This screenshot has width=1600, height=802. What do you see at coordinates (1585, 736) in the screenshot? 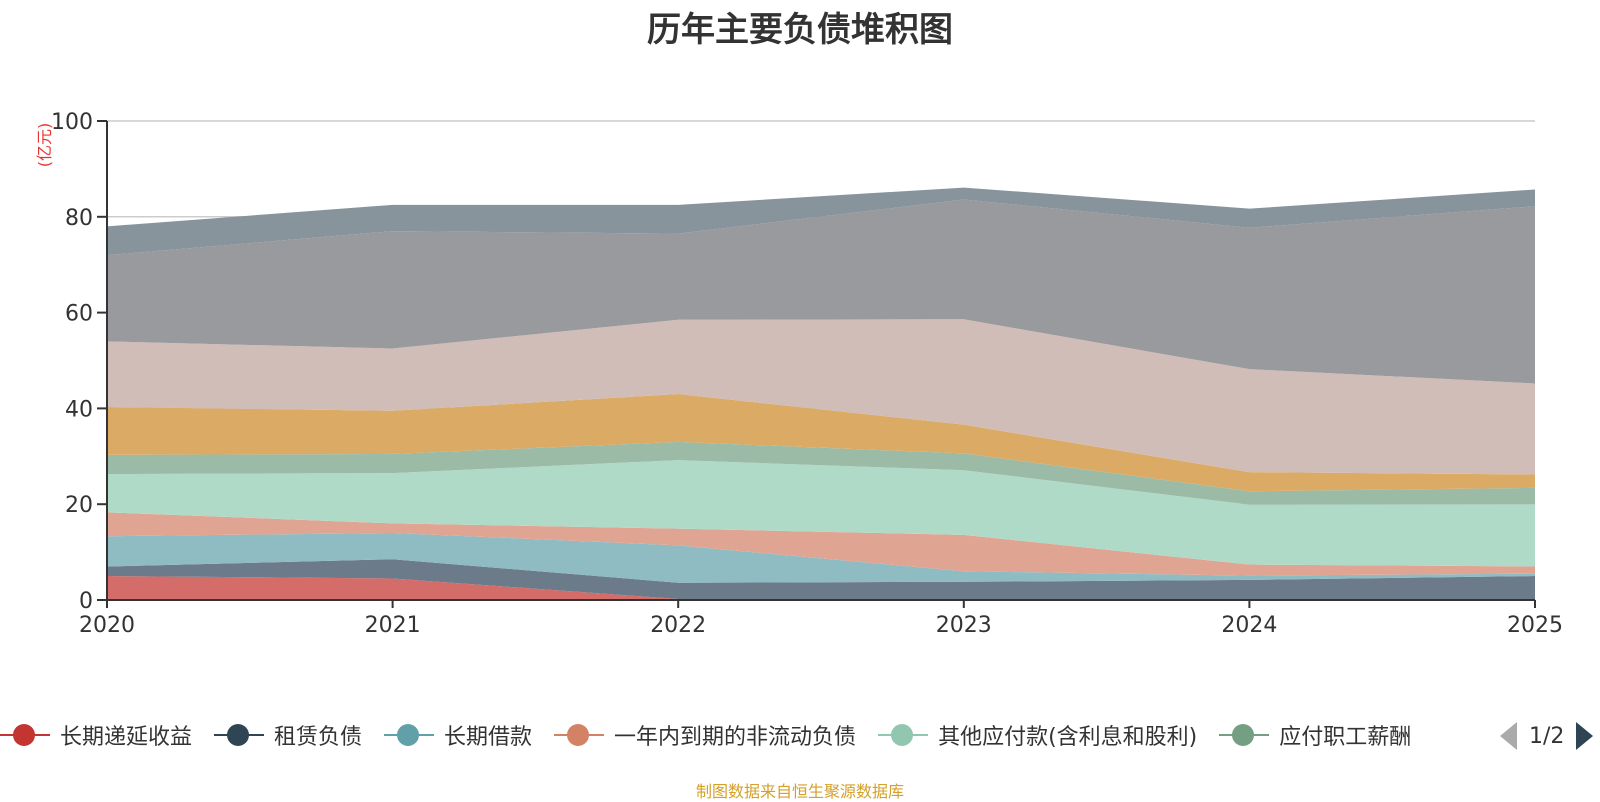
I see `legend-next-page-icon` at bounding box center [1585, 736].